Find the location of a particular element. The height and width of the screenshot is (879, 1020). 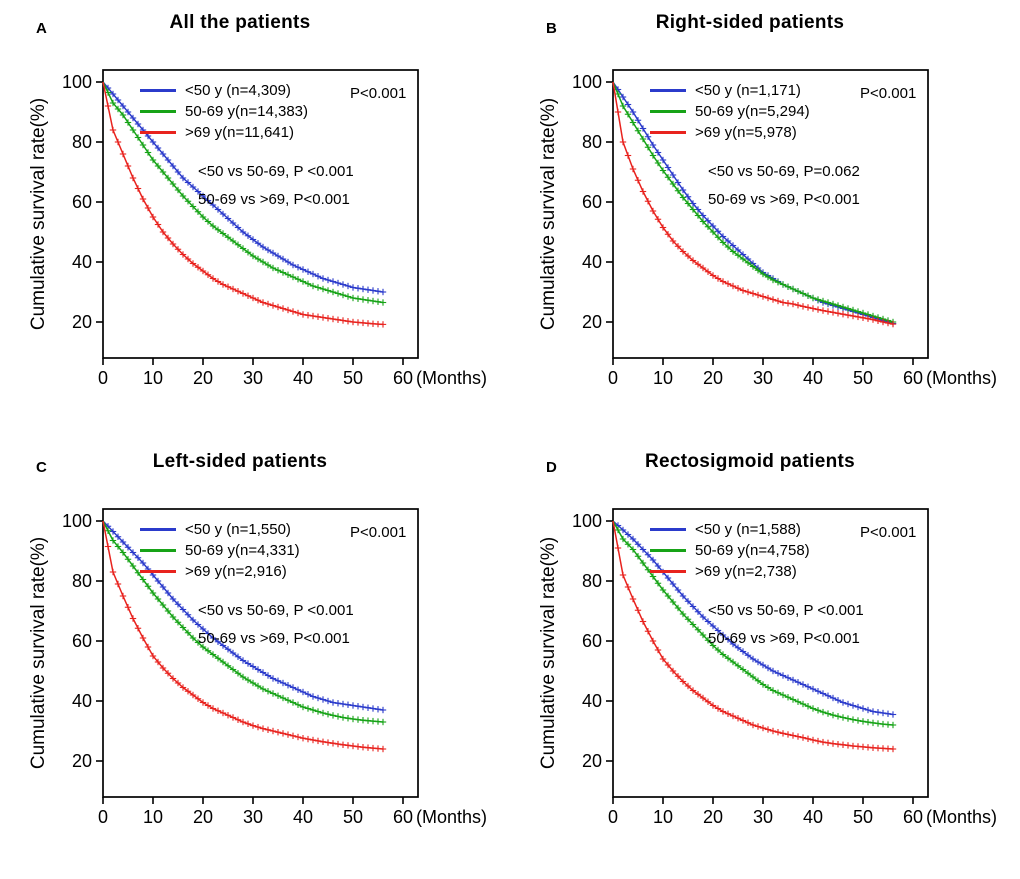

legend-row: 50-69 y(n=14,383) is located at coordinates (224, 111).